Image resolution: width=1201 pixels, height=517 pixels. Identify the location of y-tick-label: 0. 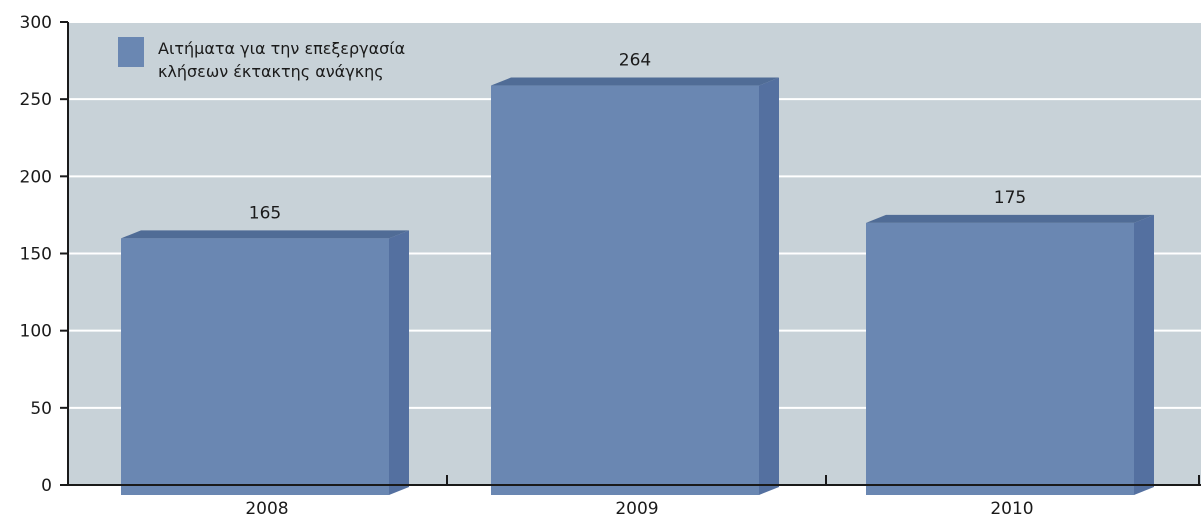
(46, 486).